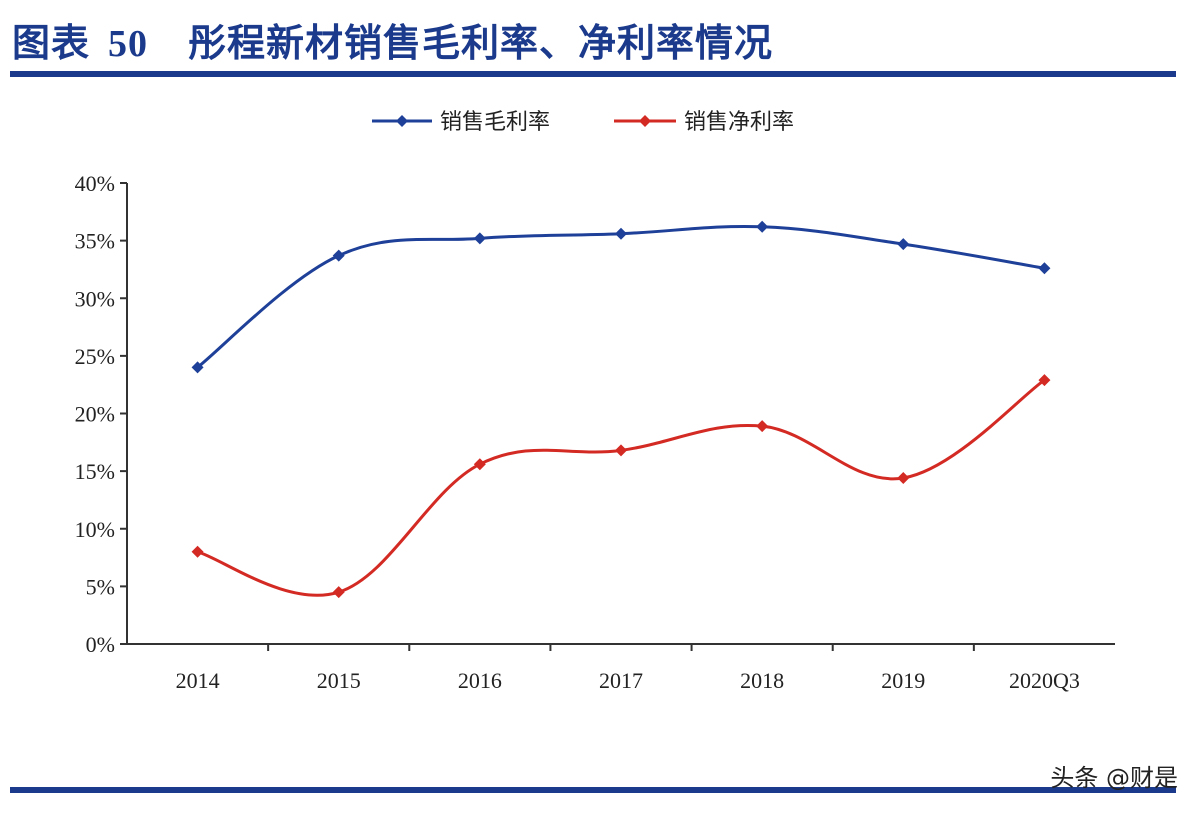 The width and height of the screenshot is (1204, 816). Describe the element at coordinates (1044, 680) in the screenshot. I see `x-tick-label: 2020Q3` at that location.